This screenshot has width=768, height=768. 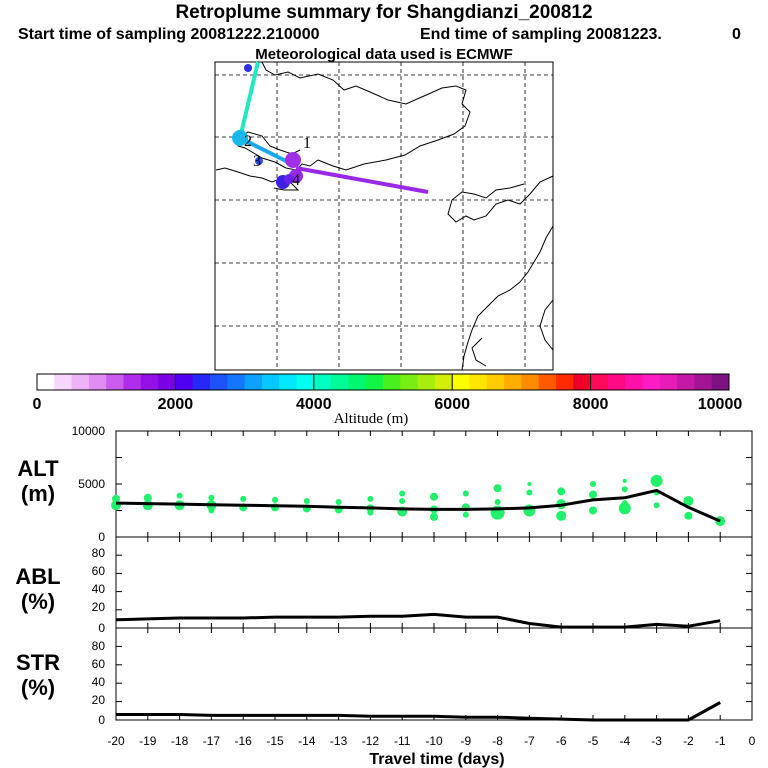 I want to click on colorbar-dividers, so click(x=383, y=382).